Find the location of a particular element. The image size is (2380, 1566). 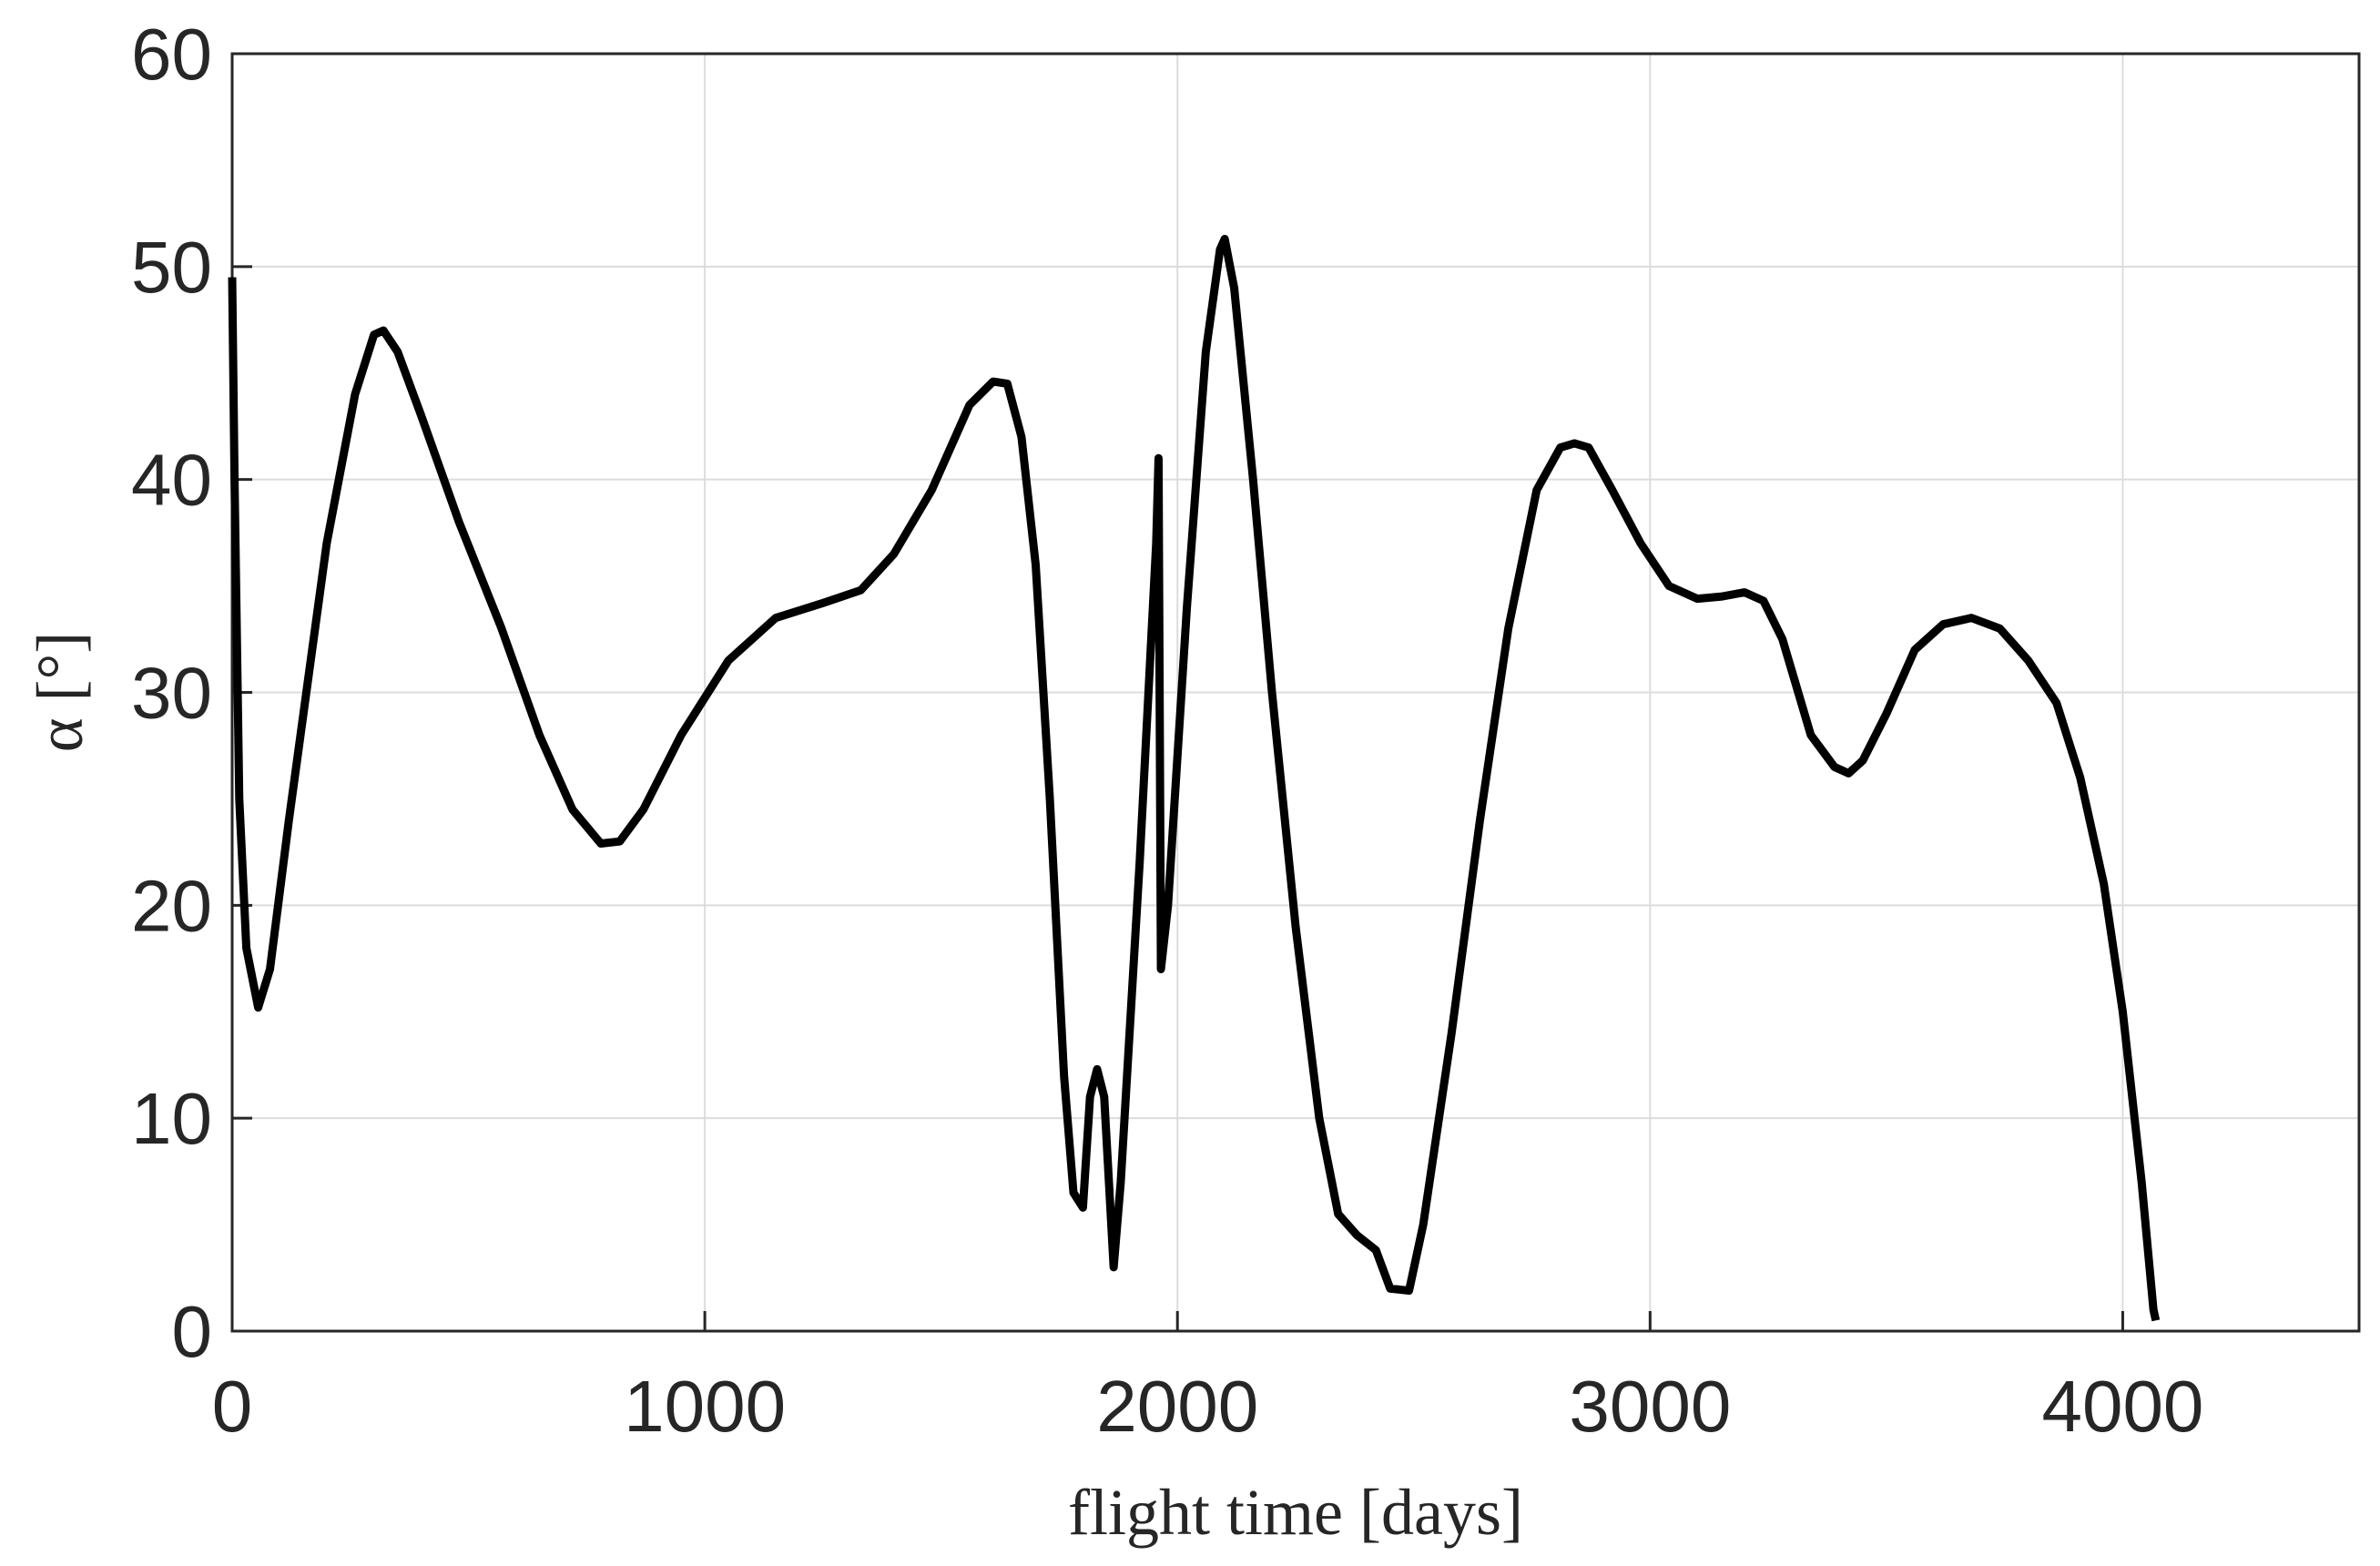

y-tick-label: 0 is located at coordinates (192, 1331).